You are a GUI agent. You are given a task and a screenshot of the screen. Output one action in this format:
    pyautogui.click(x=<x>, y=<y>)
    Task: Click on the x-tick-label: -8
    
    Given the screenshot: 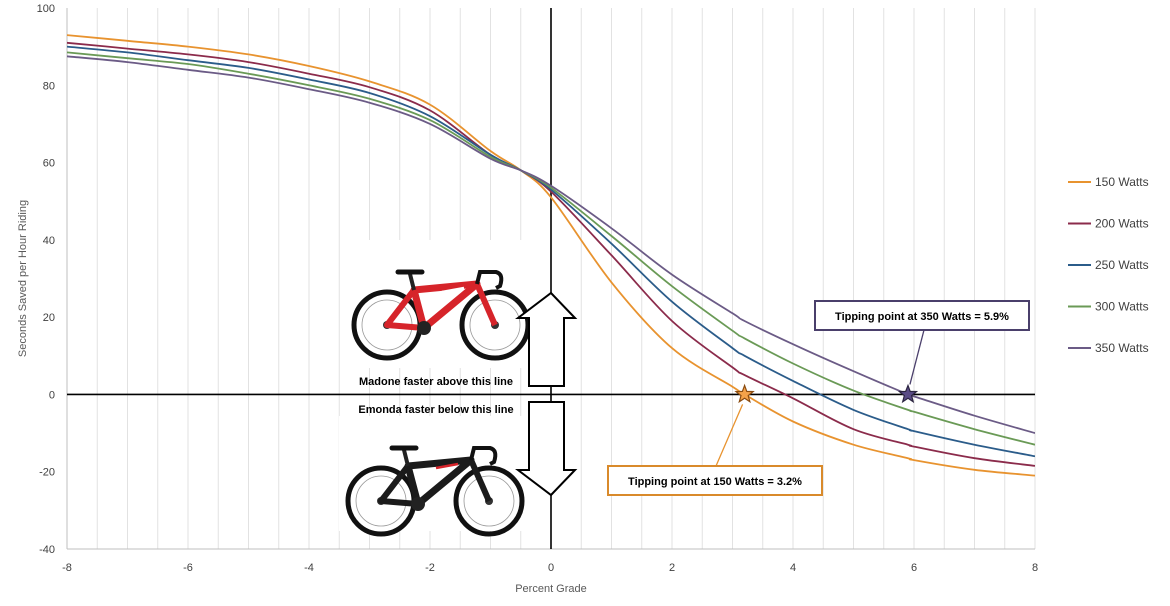 What is the action you would take?
    pyautogui.click(x=67, y=568)
    